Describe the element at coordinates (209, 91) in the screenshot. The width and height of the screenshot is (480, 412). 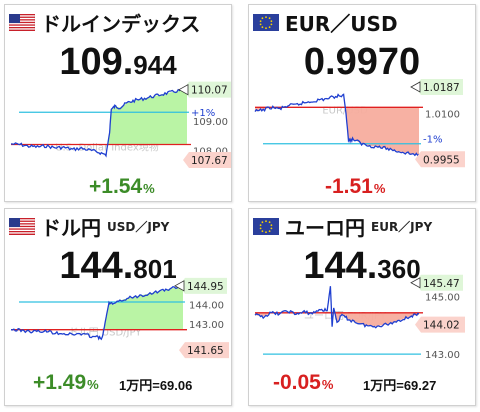
I see `high-price-label: 110.07` at that location.